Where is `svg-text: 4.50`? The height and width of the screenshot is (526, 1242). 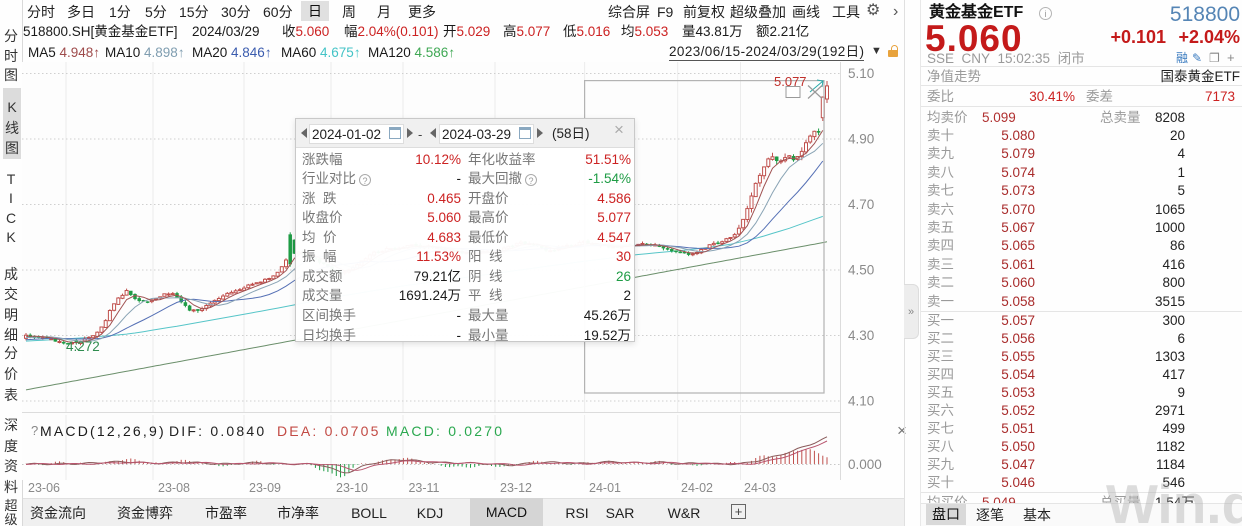
svg-text: 4.50 is located at coordinates (861, 270).